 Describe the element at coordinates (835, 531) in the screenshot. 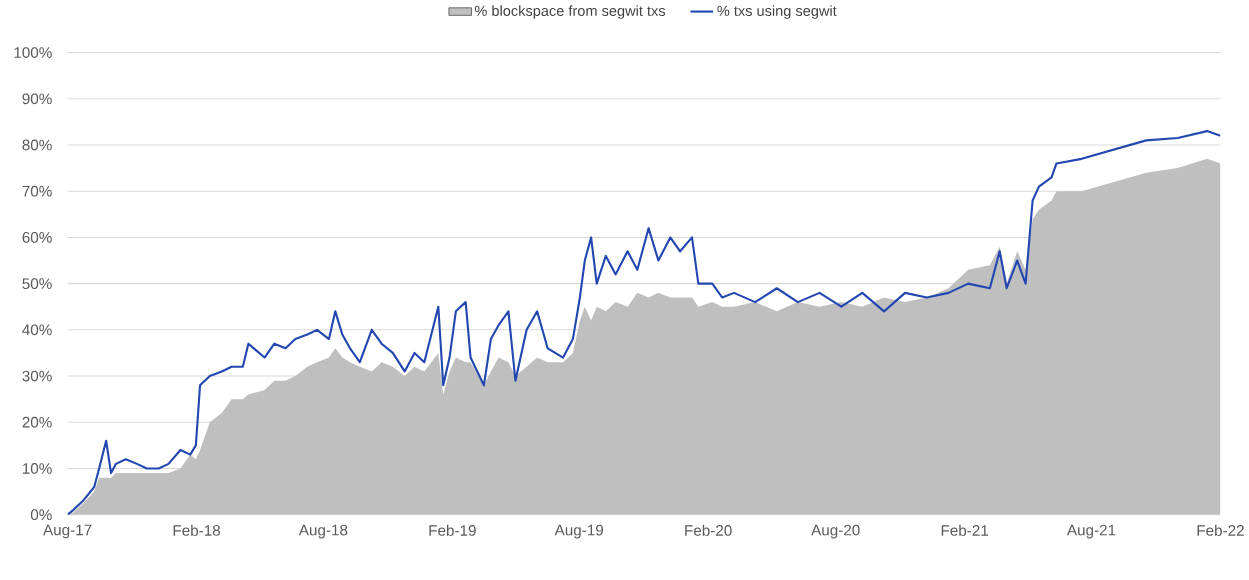

I see `x-tick-label: Aug-20` at that location.